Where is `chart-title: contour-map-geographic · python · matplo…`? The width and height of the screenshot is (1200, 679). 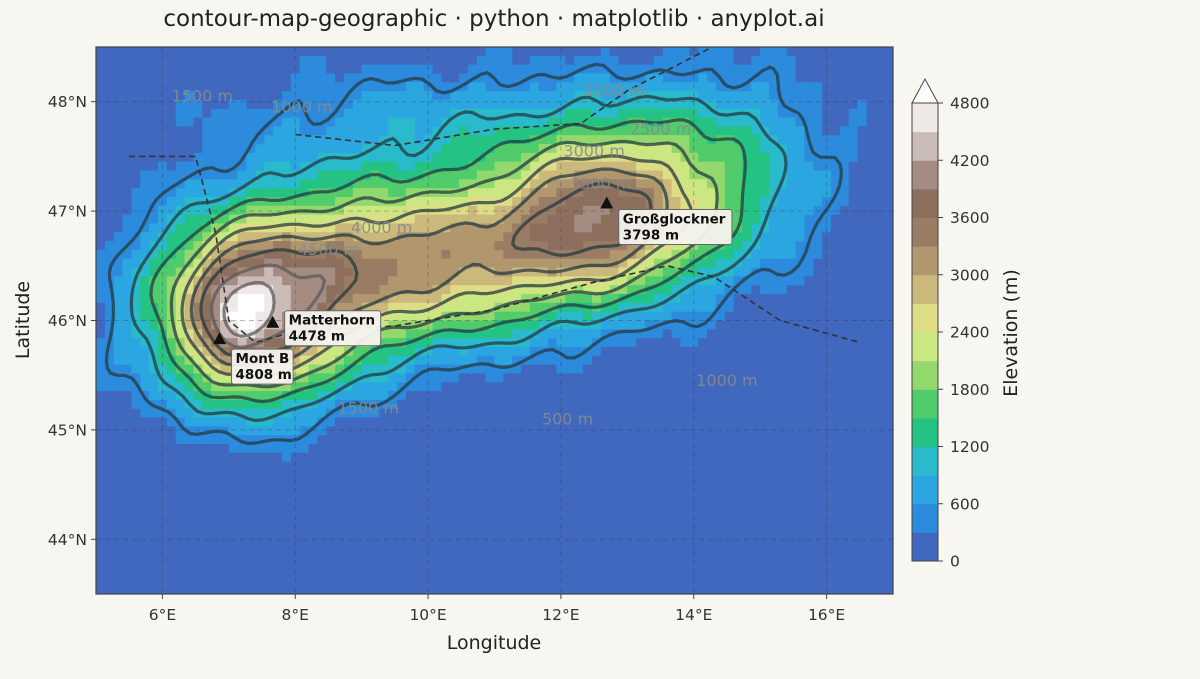 chart-title: contour-map-geographic · python · matplo… is located at coordinates (493, 19).